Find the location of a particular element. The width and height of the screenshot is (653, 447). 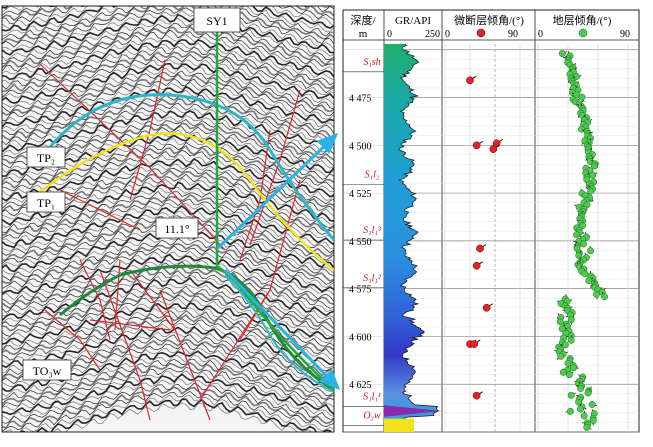

depth-label: 4 625 is located at coordinates (360, 385).